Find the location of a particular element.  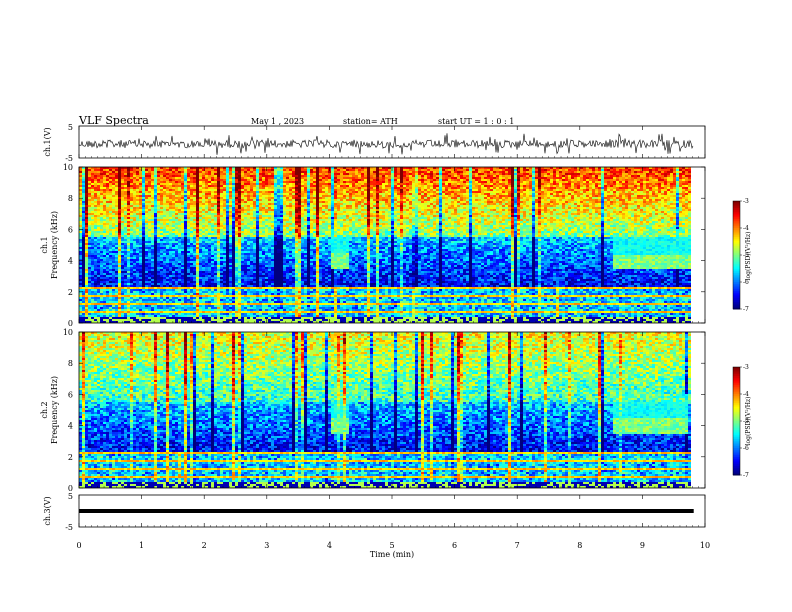

ch3-waveform-line is located at coordinates (386, 511).